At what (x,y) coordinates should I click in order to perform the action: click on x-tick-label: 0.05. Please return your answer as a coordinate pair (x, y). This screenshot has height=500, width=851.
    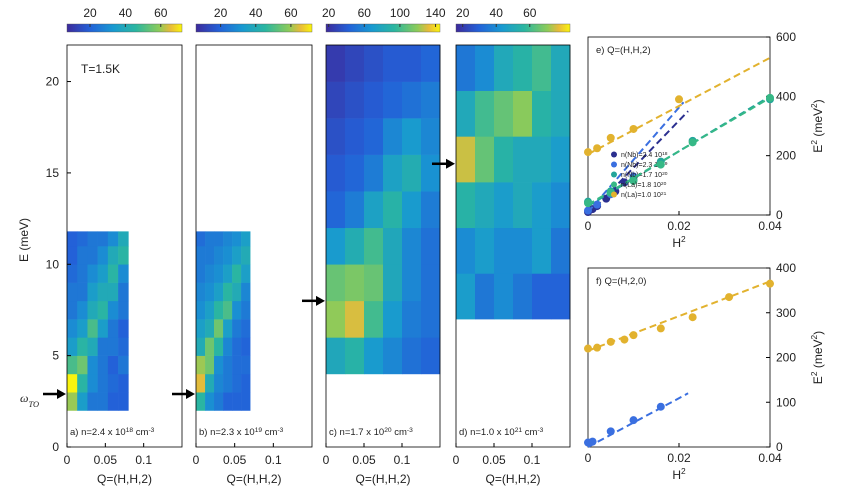
    Looking at the image, I should click on (235, 460).